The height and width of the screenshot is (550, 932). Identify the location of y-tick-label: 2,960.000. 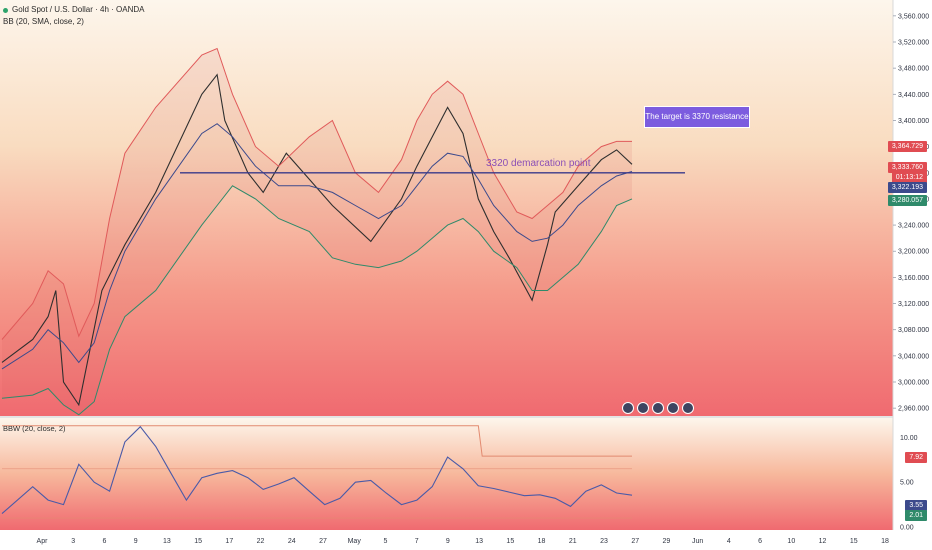
(913, 409).